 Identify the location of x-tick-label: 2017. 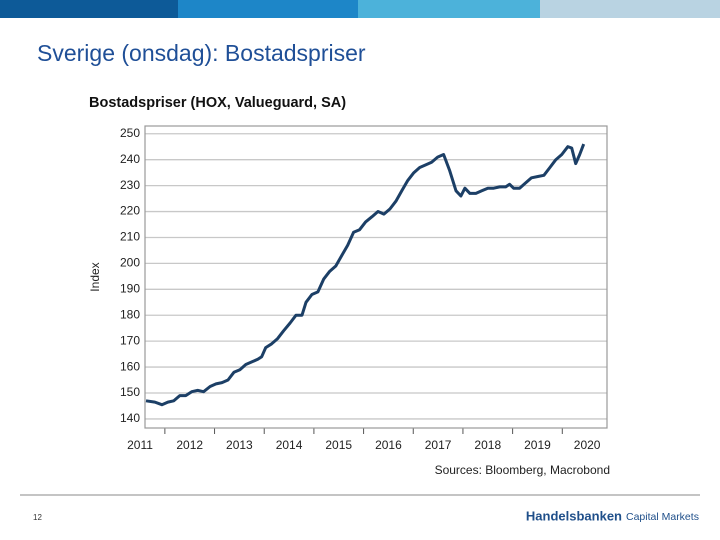
(438, 445).